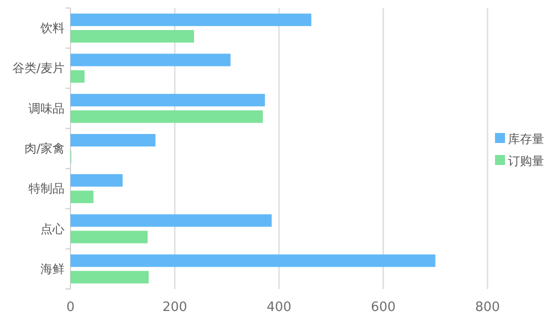 The image size is (556, 320). Describe the element at coordinates (52, 28) in the screenshot. I see `y-tick-label: 饮料` at that location.